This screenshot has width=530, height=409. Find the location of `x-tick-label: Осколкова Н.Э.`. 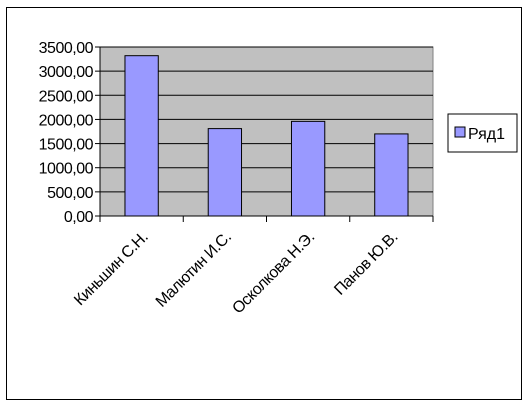

x-tick-label: Осколкова Н.Э. is located at coordinates (273, 273).